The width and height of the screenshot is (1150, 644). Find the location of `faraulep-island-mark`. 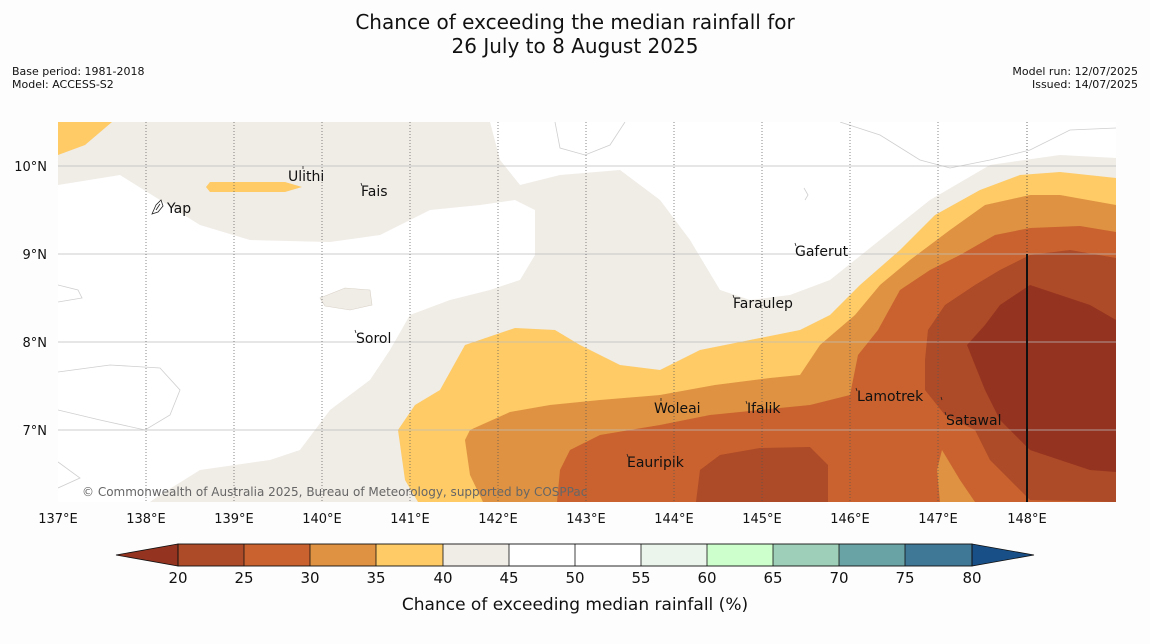

faraulep-island-mark is located at coordinates (733, 296).